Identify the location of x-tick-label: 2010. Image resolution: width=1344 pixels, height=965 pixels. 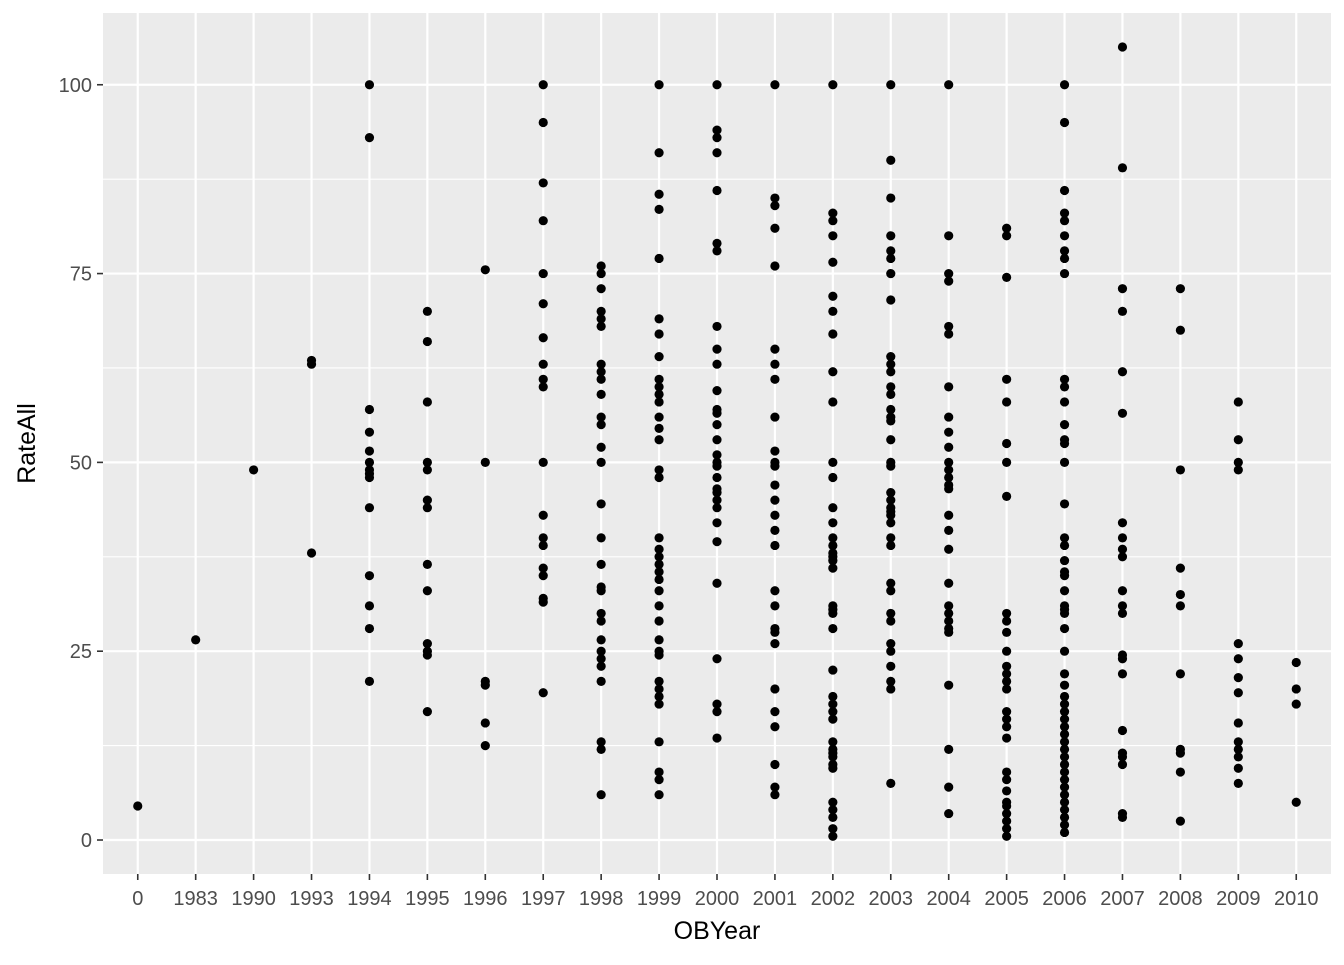
(1296, 899).